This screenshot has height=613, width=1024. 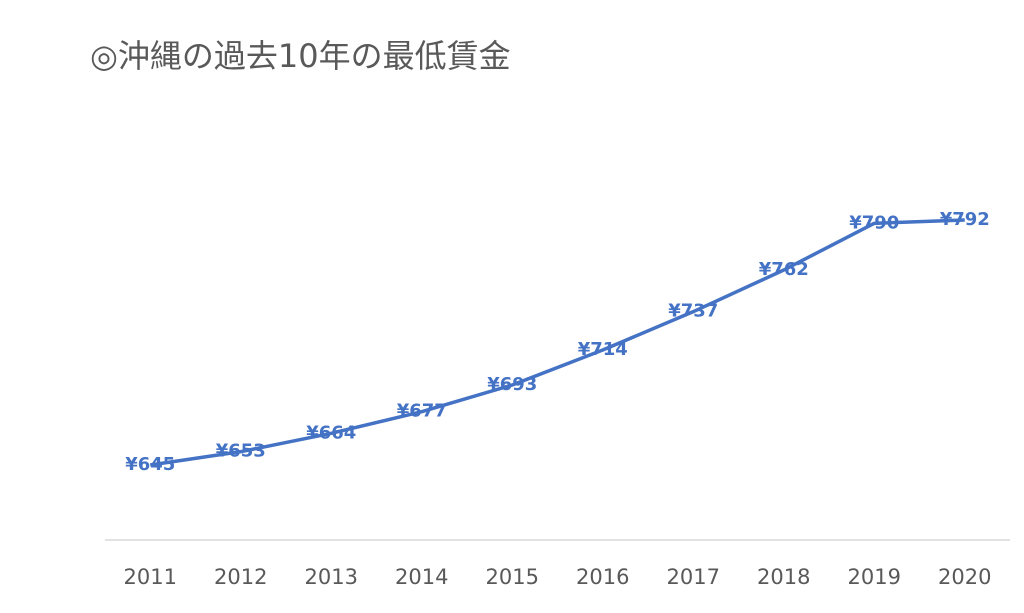 What do you see at coordinates (512, 577) in the screenshot?
I see `x-tick-label: 2015` at bounding box center [512, 577].